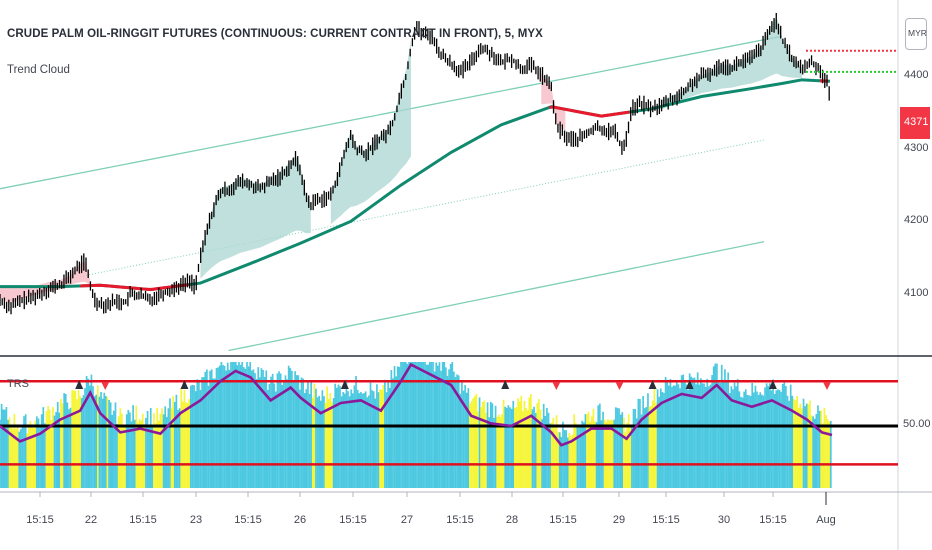 The height and width of the screenshot is (550, 932). I want to click on indicator-label: Trend Cloud, so click(38, 70).